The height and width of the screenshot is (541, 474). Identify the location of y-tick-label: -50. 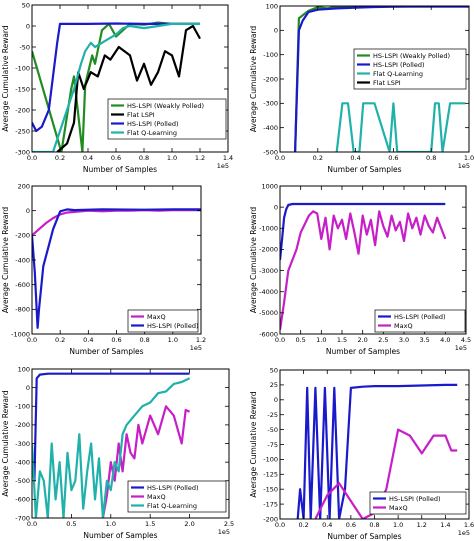
(272, 430).